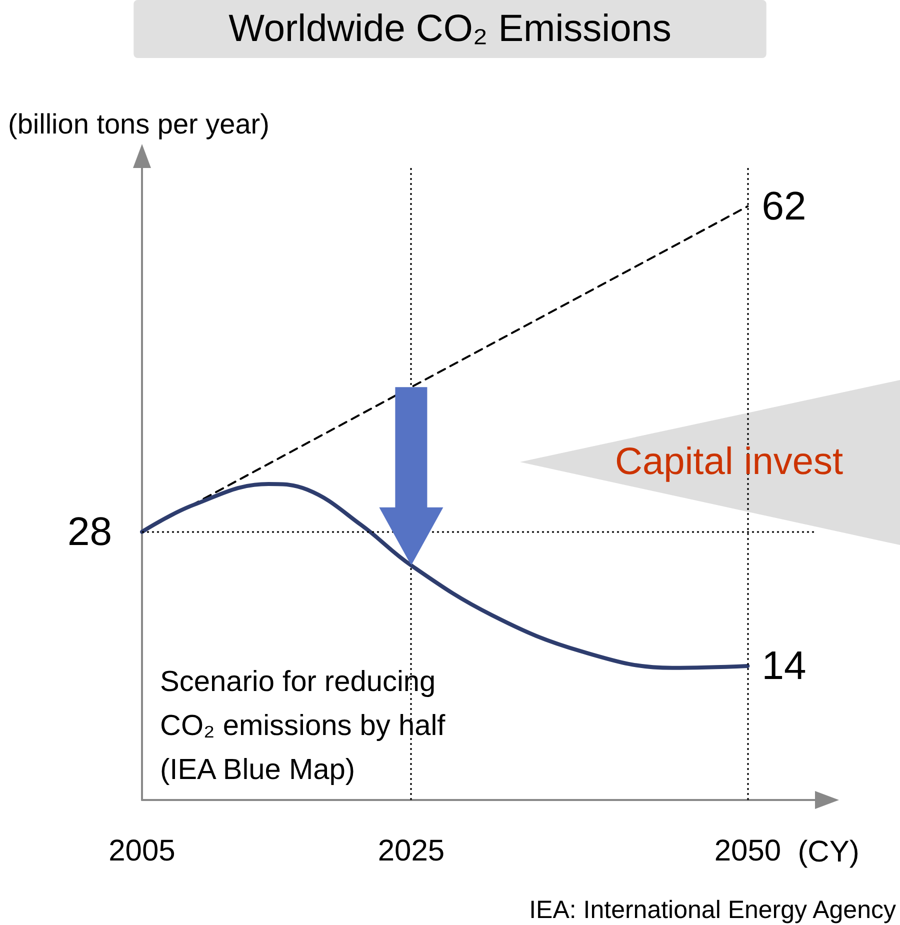  Describe the element at coordinates (411, 851) in the screenshot. I see `x-tick-label: 2025` at that location.